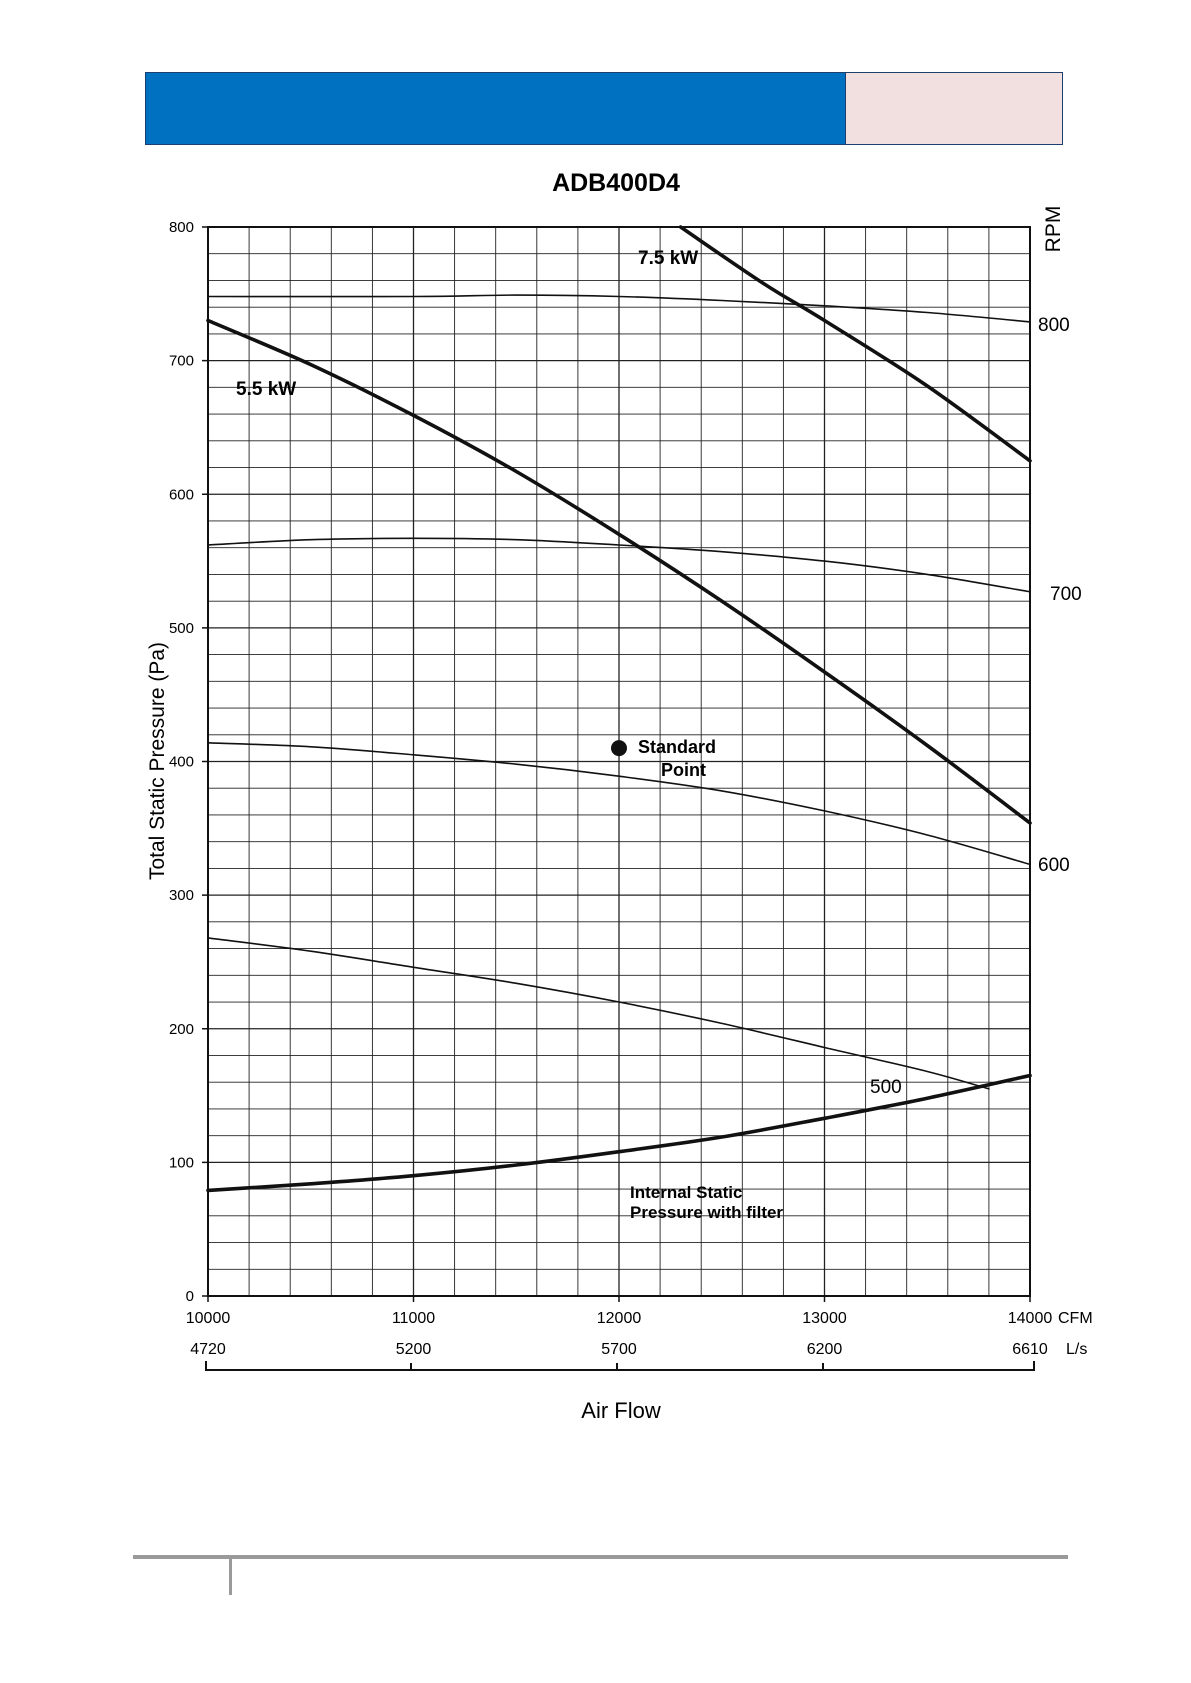  I want to click on right-axis-label: RPM, so click(1053, 229).